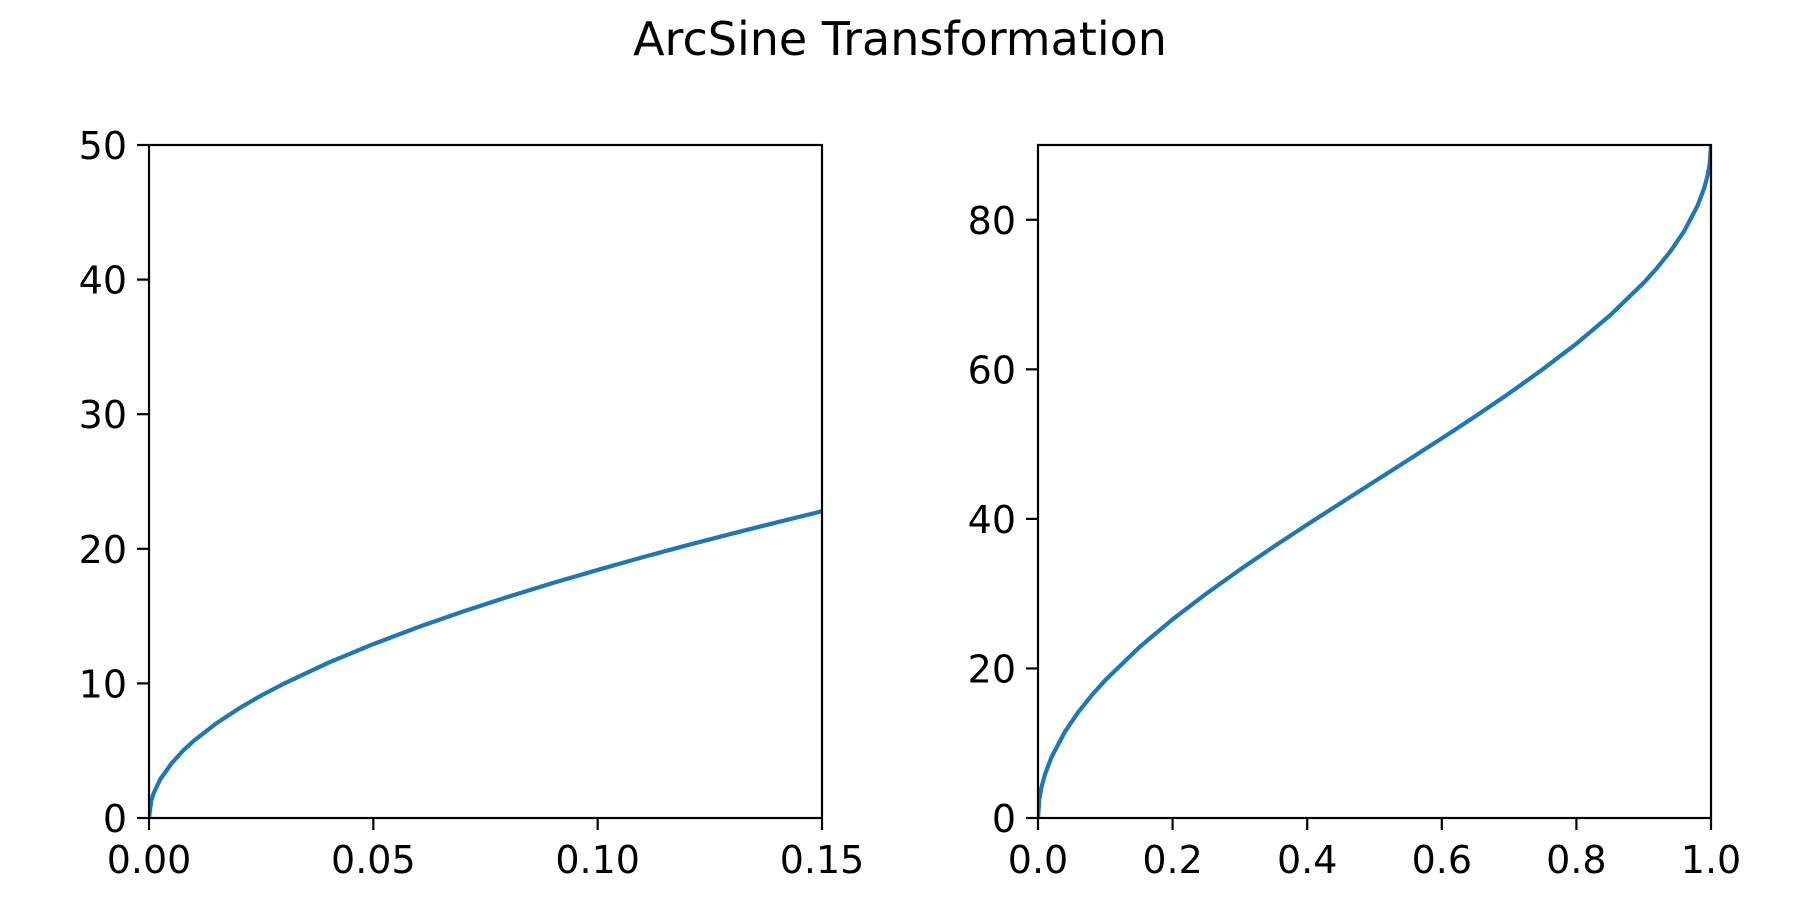 The width and height of the screenshot is (1800, 900). I want to click on plot2-y-tick-label: 20, so click(992, 669).